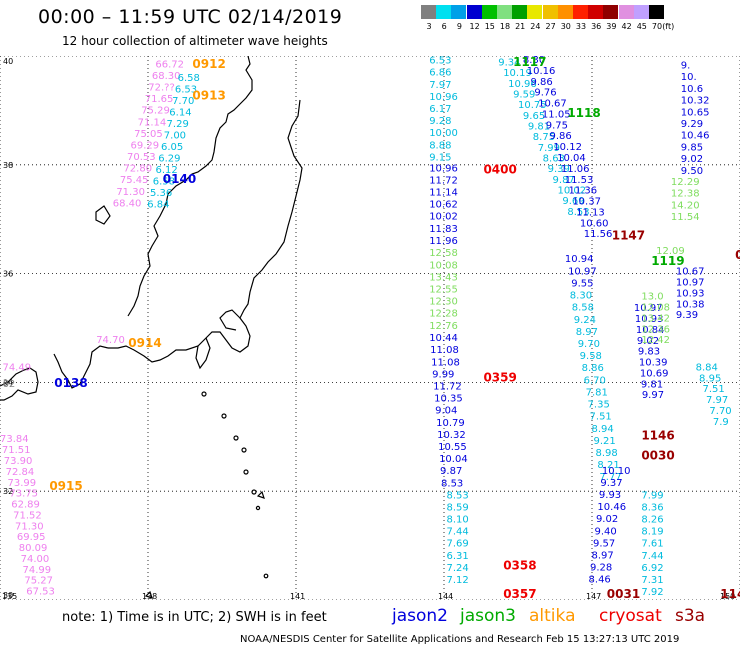  I want to click on wave-height-value: 71.30, so click(29, 526).